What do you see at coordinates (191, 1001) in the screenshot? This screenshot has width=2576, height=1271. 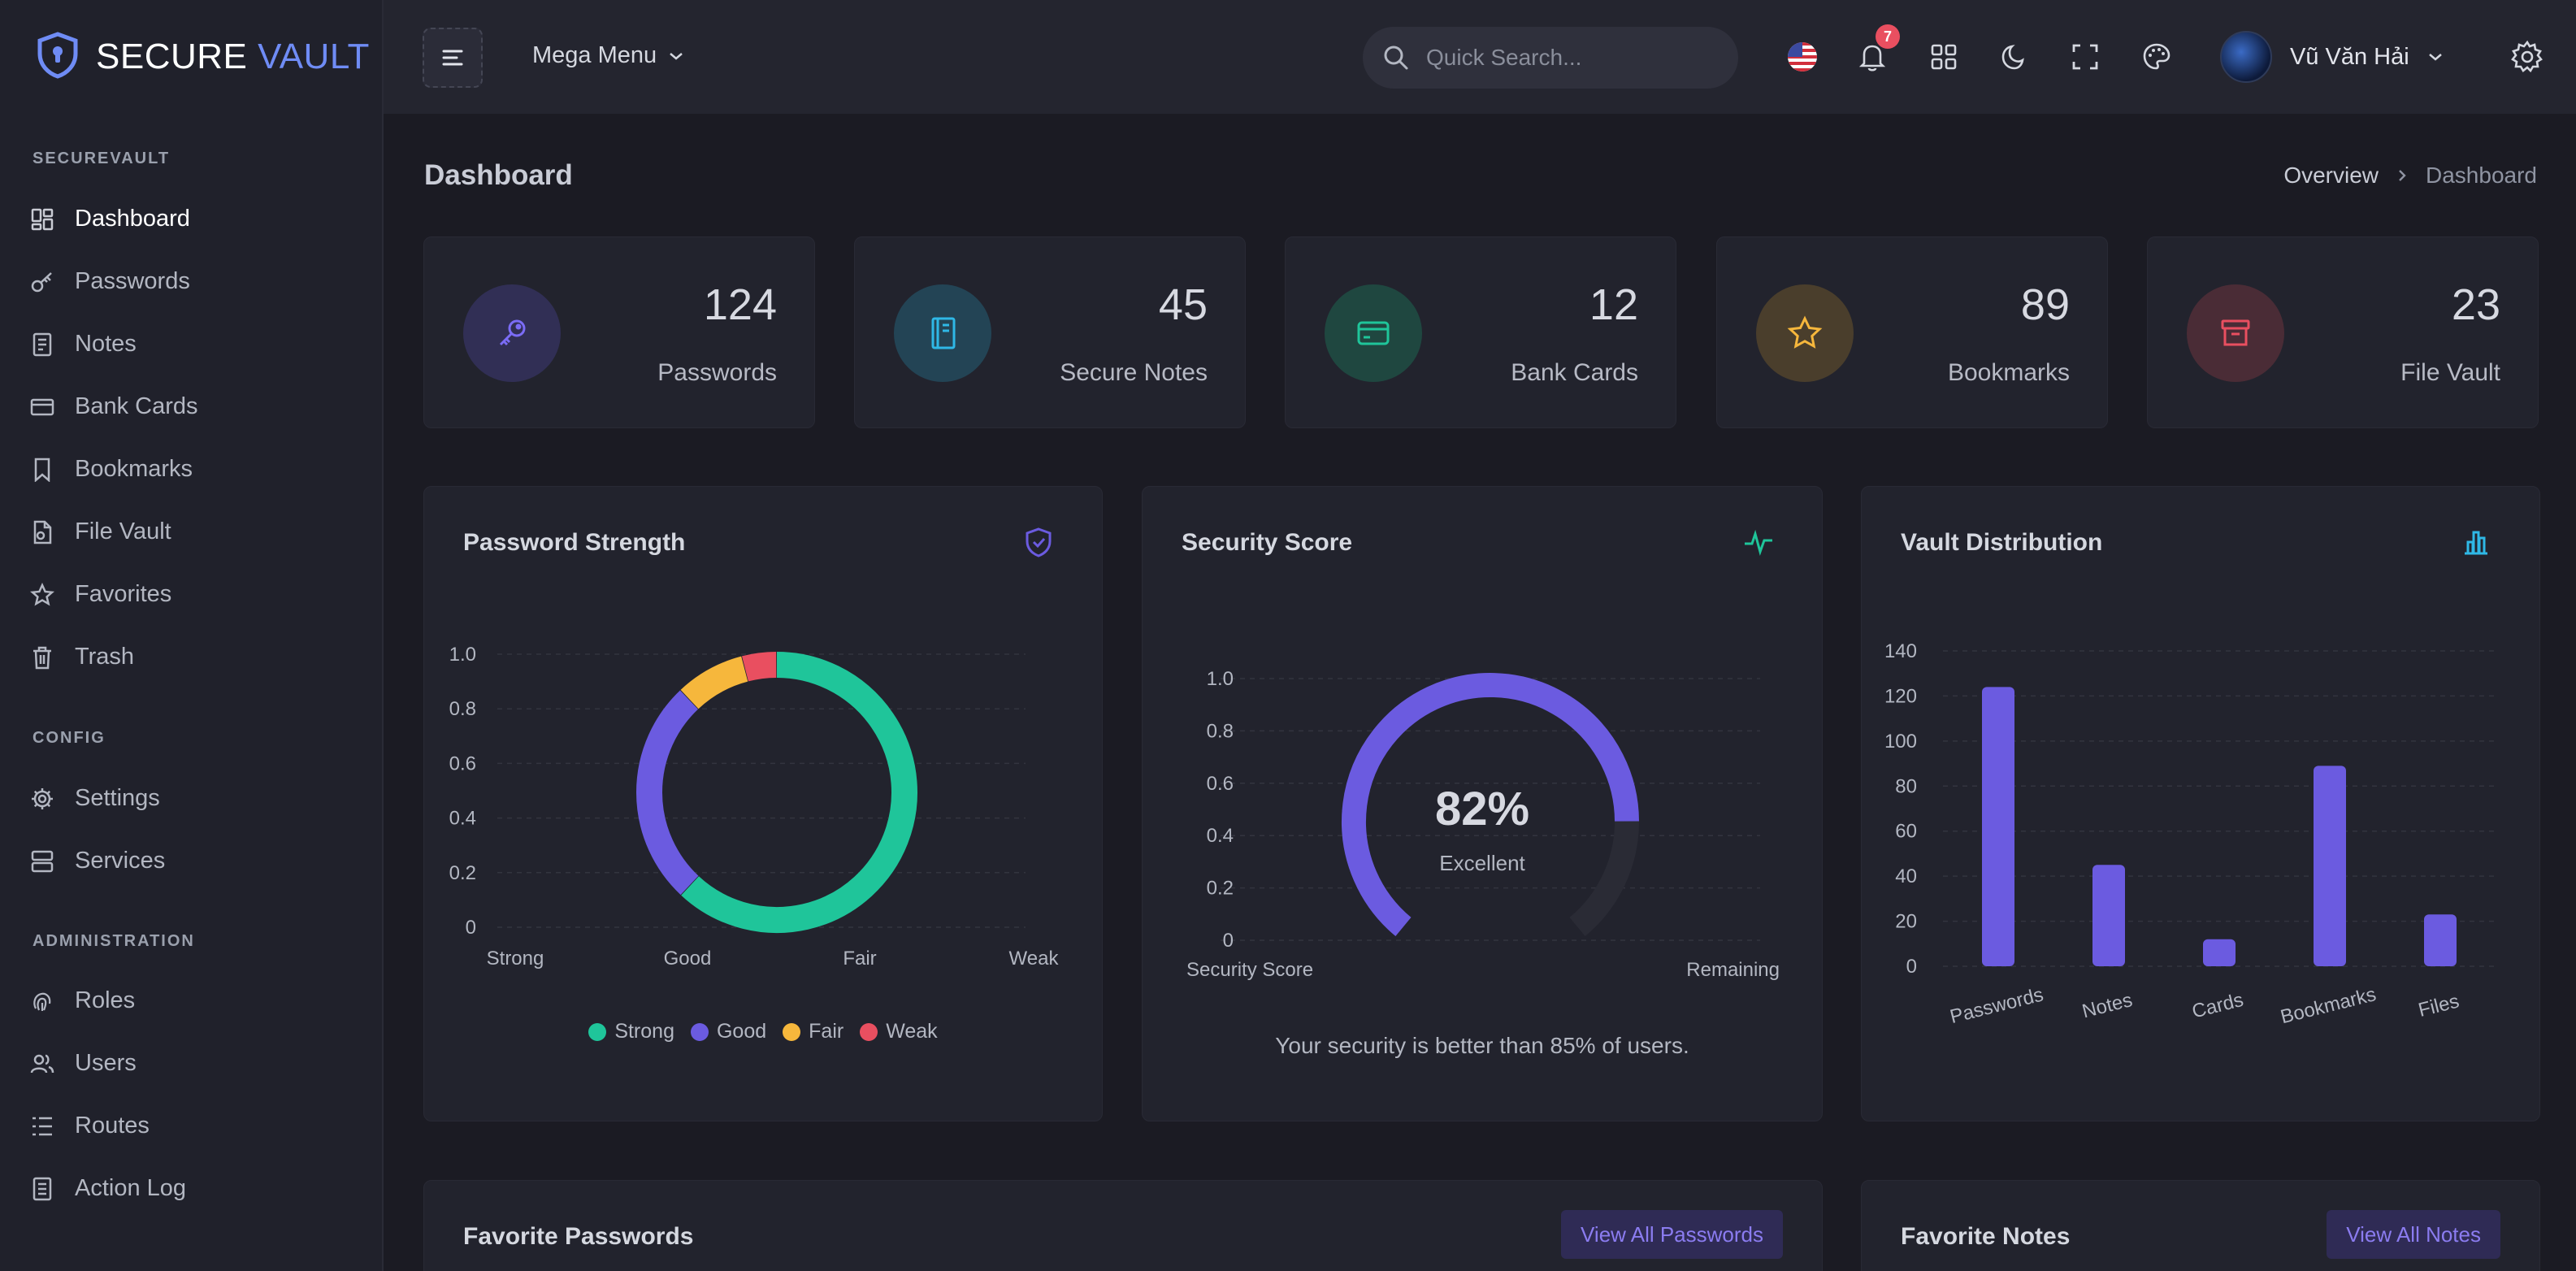 I see `sidebar-item-roles: Roles` at bounding box center [191, 1001].